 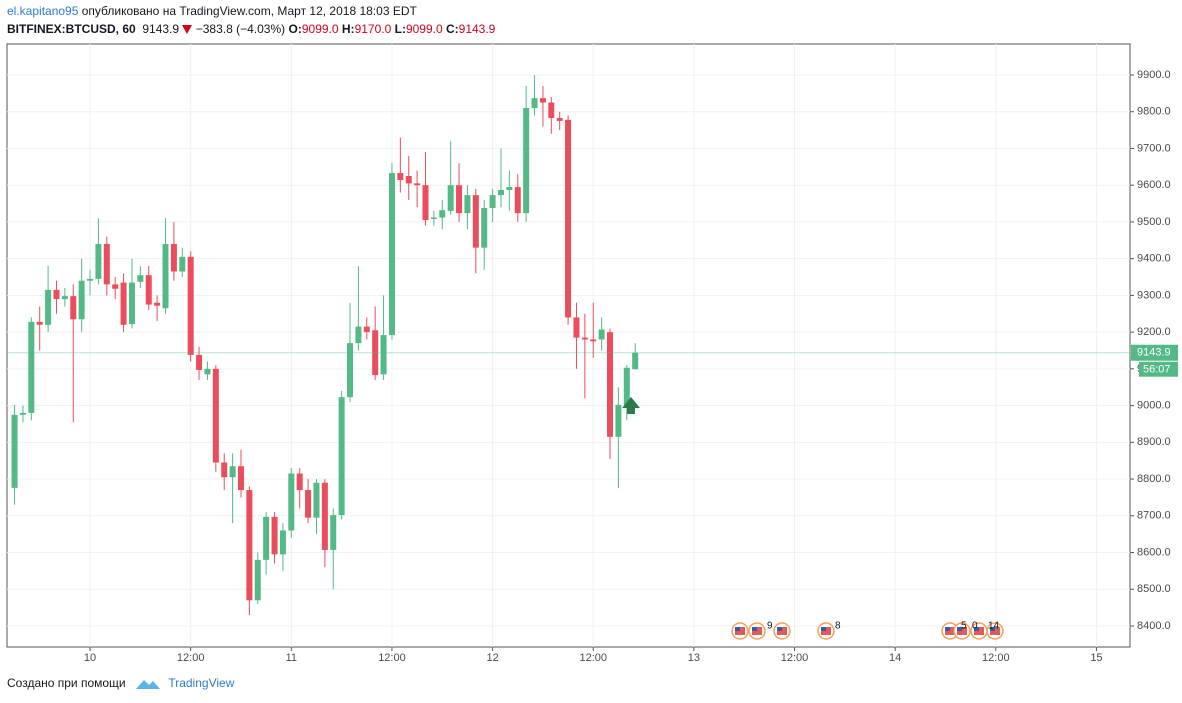 What do you see at coordinates (1158, 369) in the screenshot?
I see `countdown-box` at bounding box center [1158, 369].